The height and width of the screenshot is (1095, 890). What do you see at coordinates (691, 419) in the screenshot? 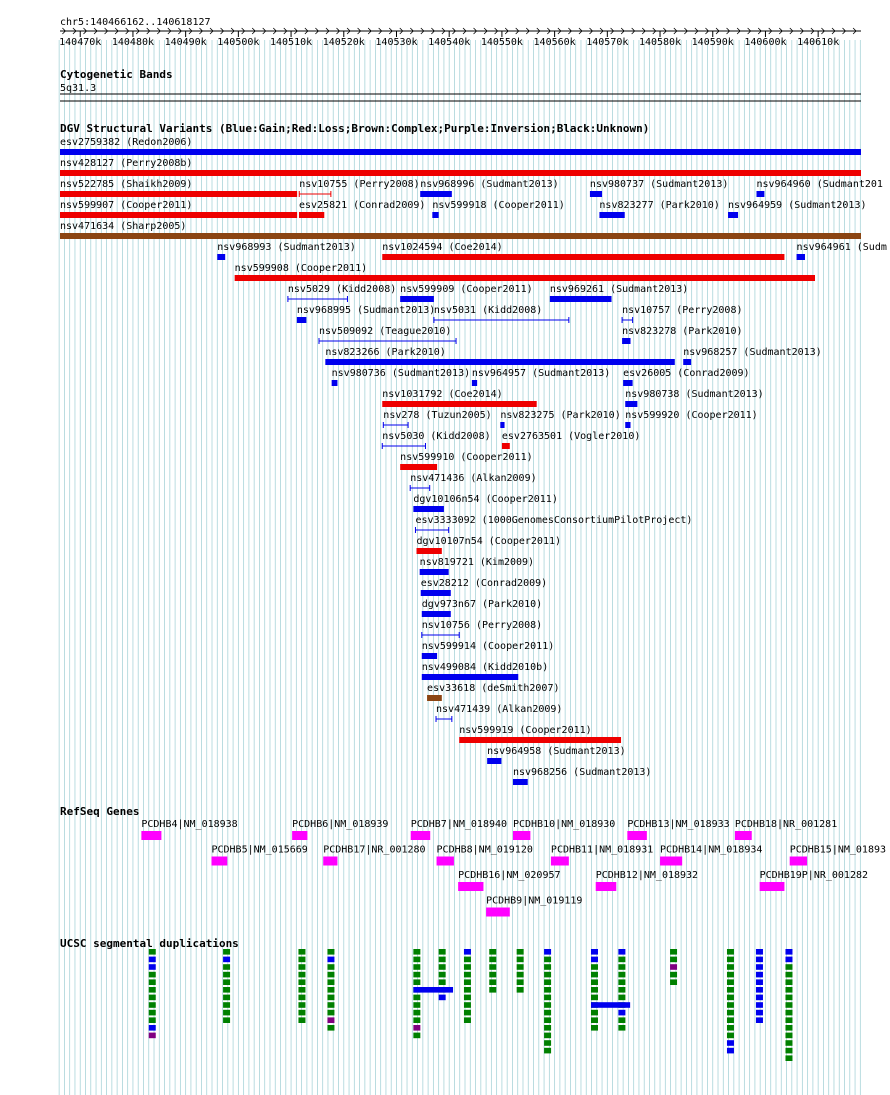
I see `dgv-feature: nsv599920 (Cooper2011)` at bounding box center [691, 419].